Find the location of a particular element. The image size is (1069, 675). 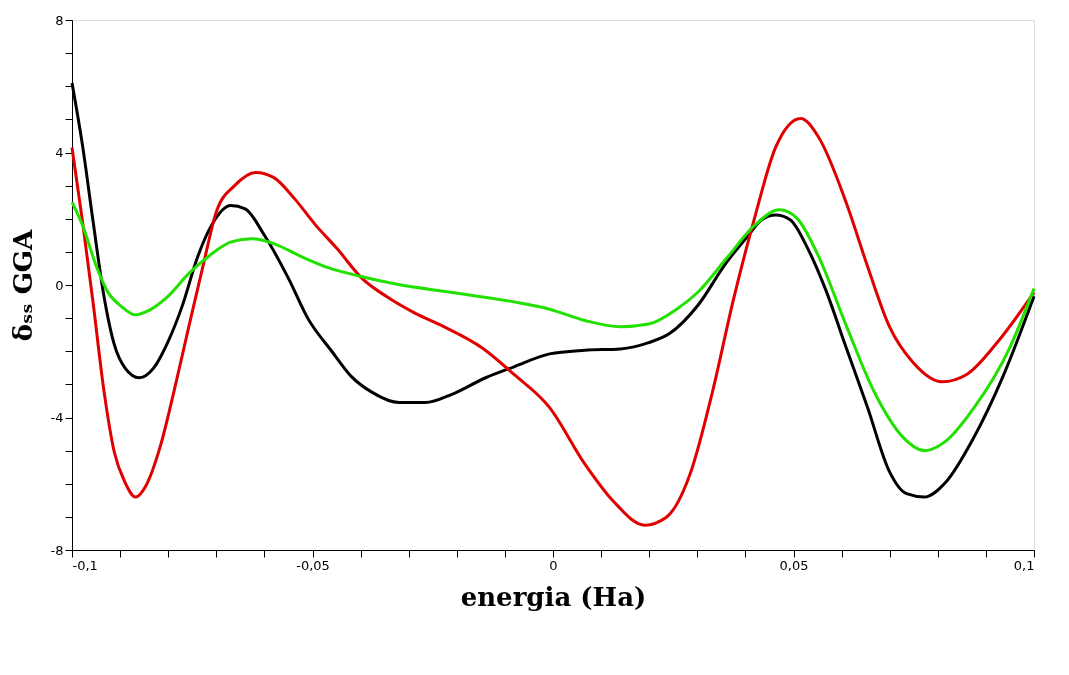

x-tick-label: -0,05 is located at coordinates (313, 565).